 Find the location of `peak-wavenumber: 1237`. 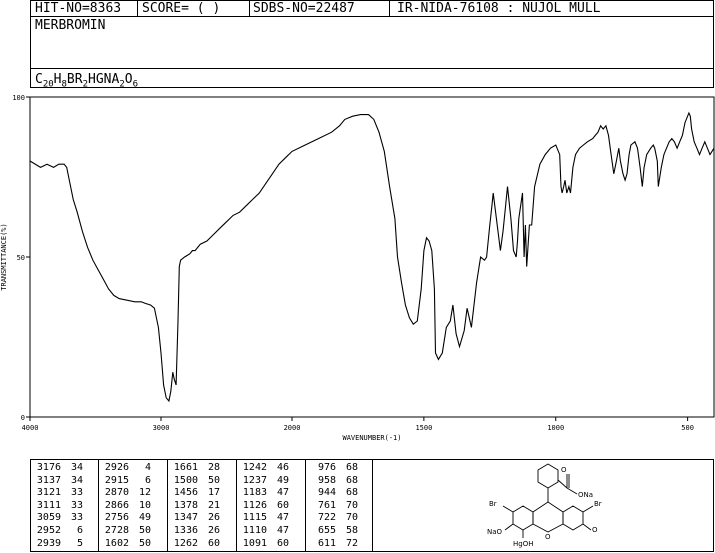

peak-wavenumber: 1237 is located at coordinates (254, 480).